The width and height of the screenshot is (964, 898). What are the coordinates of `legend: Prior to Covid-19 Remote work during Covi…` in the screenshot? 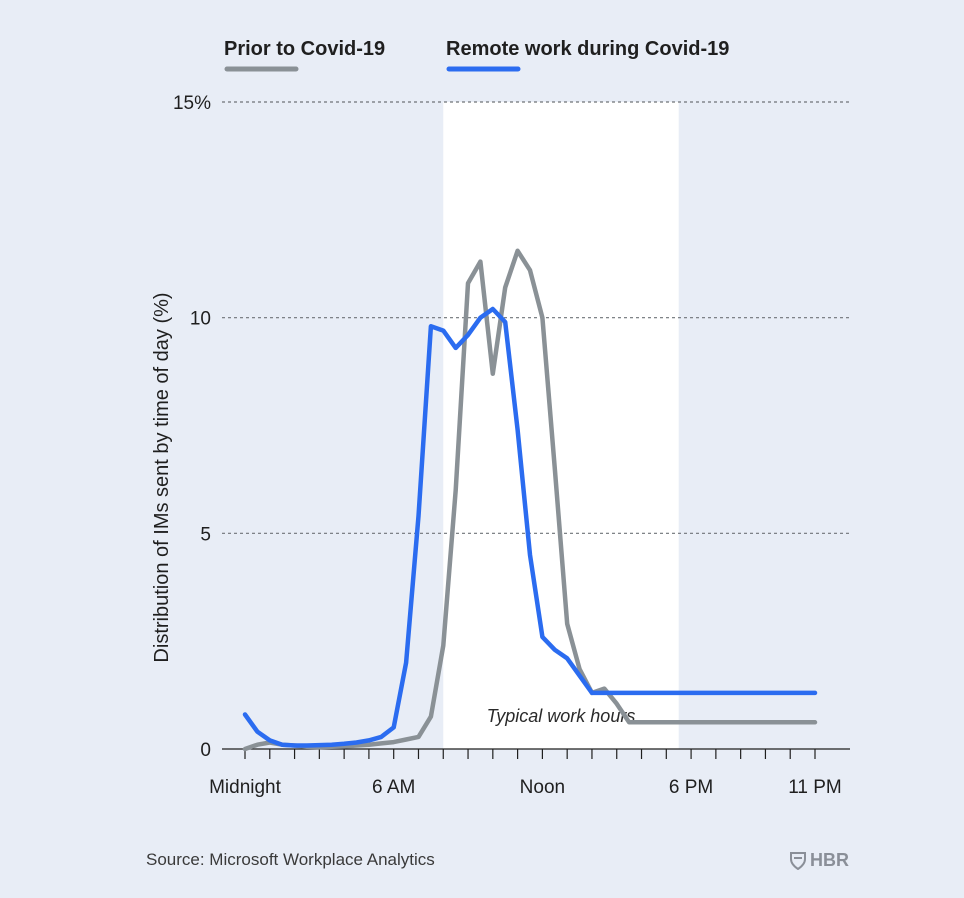 It's located at (476, 55).